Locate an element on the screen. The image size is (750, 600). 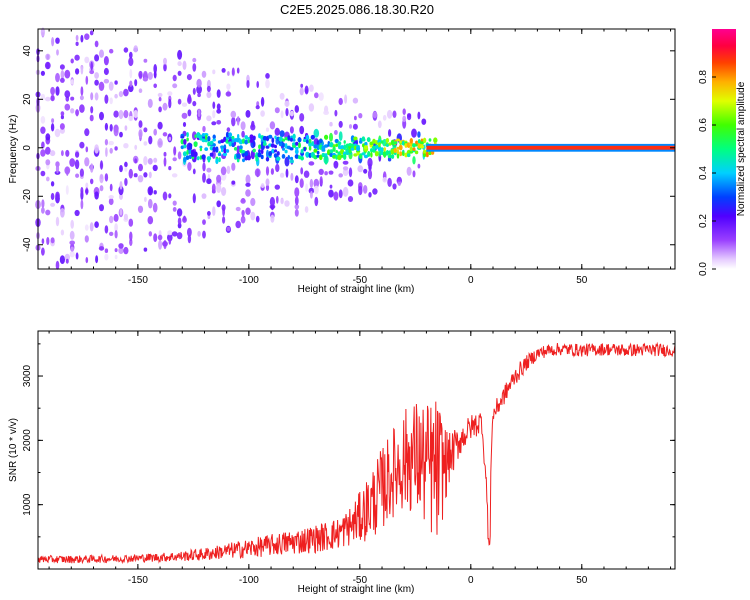
heatmap-y-tick-label: -20 is located at coordinates (27, 196).